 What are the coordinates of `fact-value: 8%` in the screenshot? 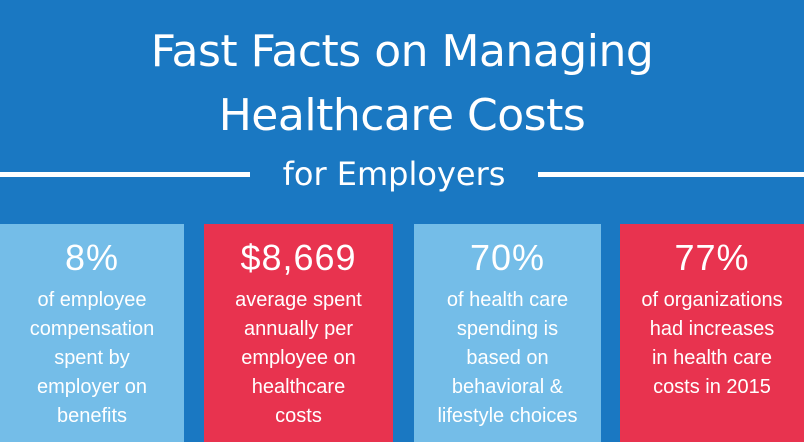 It's located at (92, 257).